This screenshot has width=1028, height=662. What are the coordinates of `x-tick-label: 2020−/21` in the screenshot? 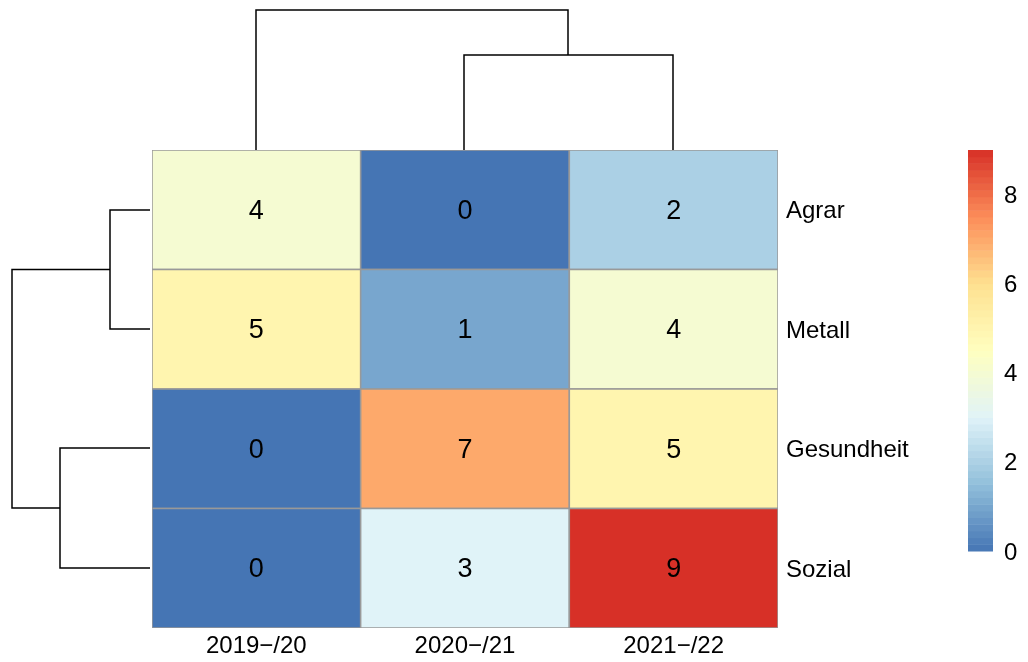 It's located at (465, 645).